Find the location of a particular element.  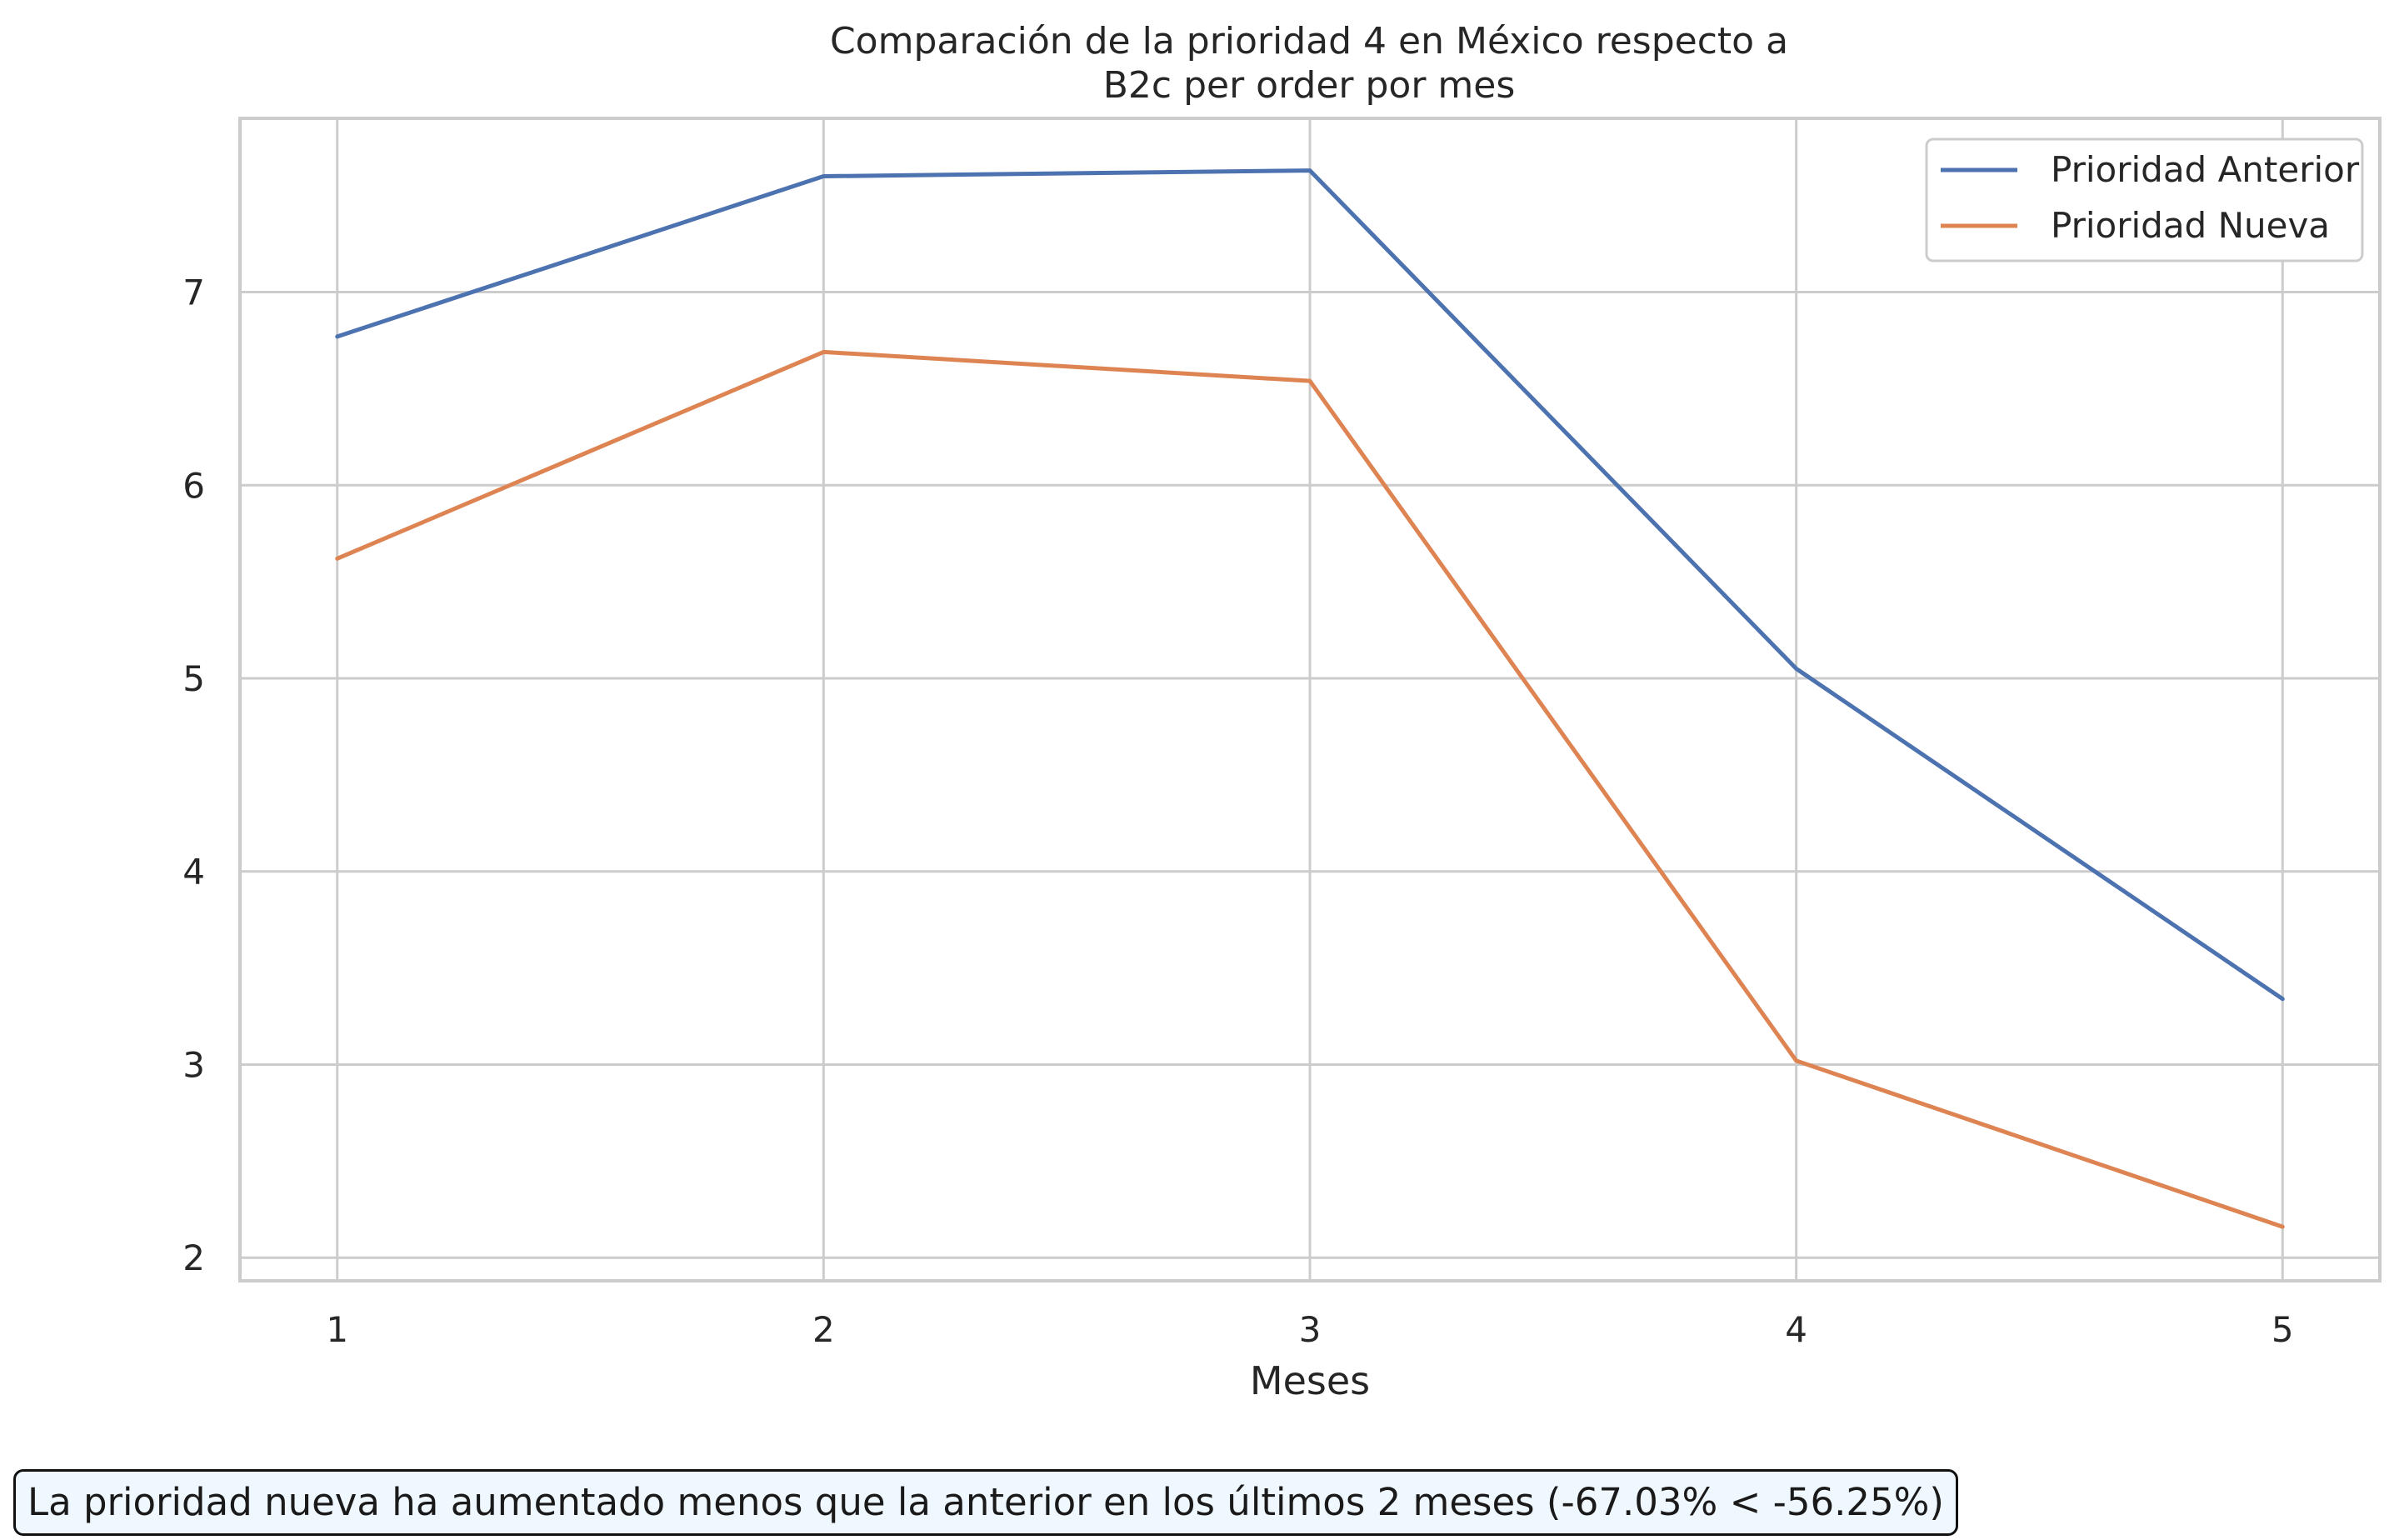

x-axis-label: Meses is located at coordinates (1310, 1380).